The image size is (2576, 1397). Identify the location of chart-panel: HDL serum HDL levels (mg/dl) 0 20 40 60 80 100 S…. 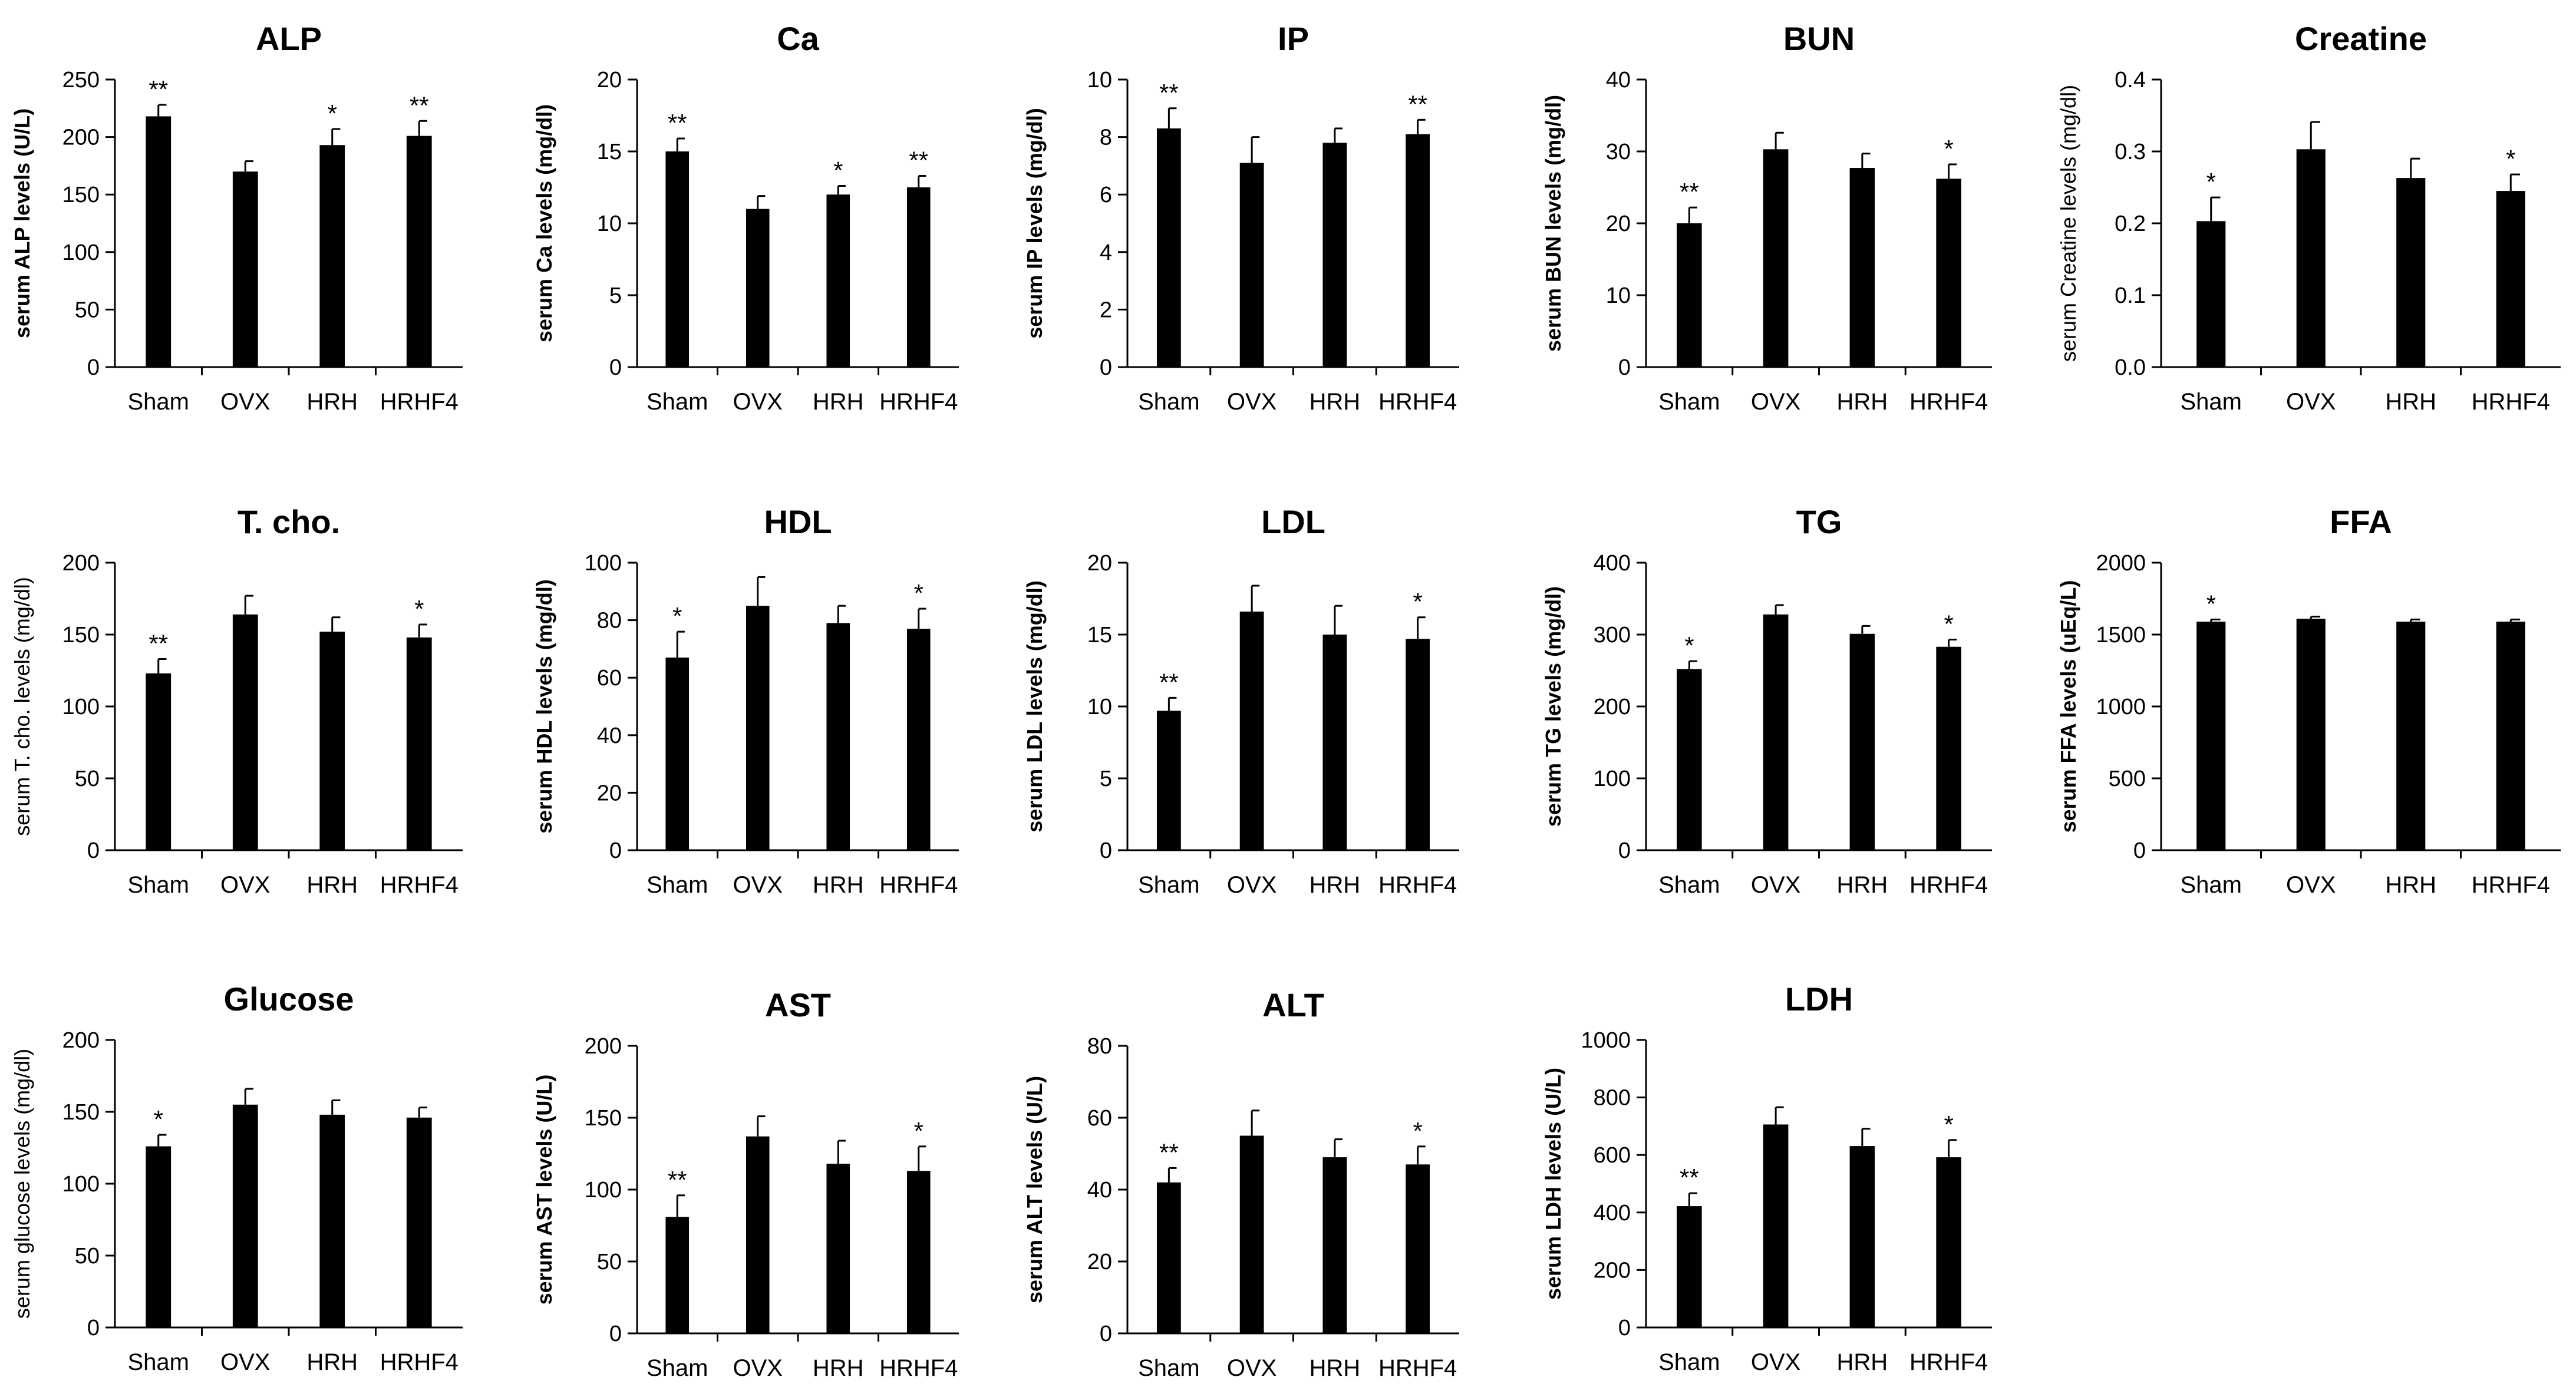
(745, 700).